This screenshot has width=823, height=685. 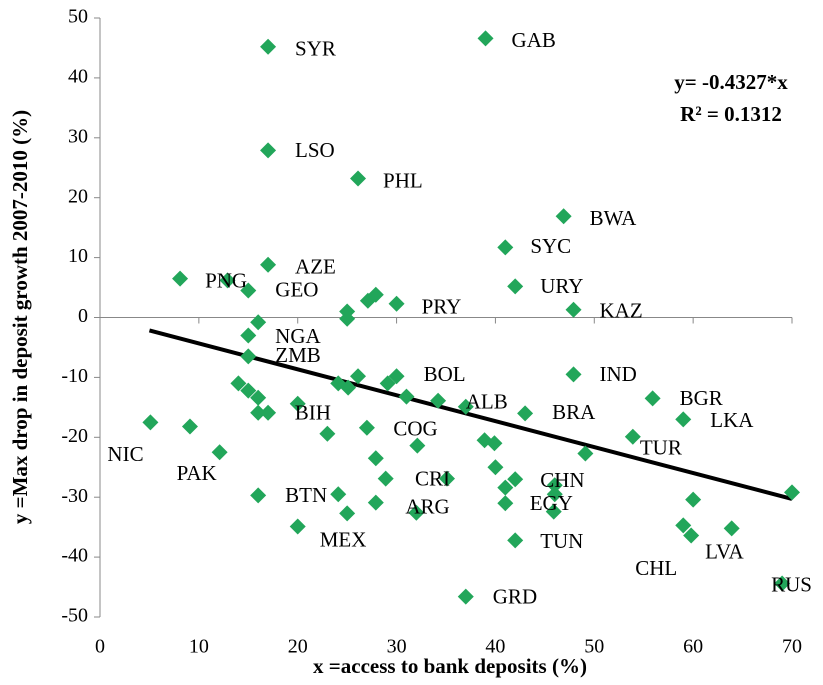 I want to click on point-label: BOL, so click(x=445, y=374).